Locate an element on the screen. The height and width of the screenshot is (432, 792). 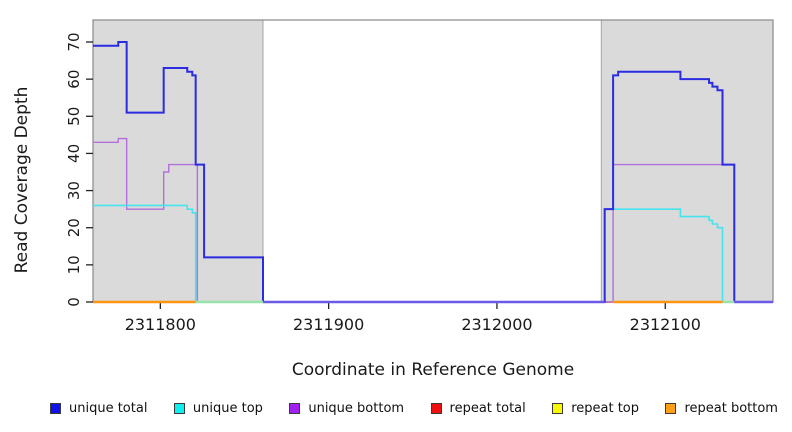
legend-item: repeat top is located at coordinates (595, 408).